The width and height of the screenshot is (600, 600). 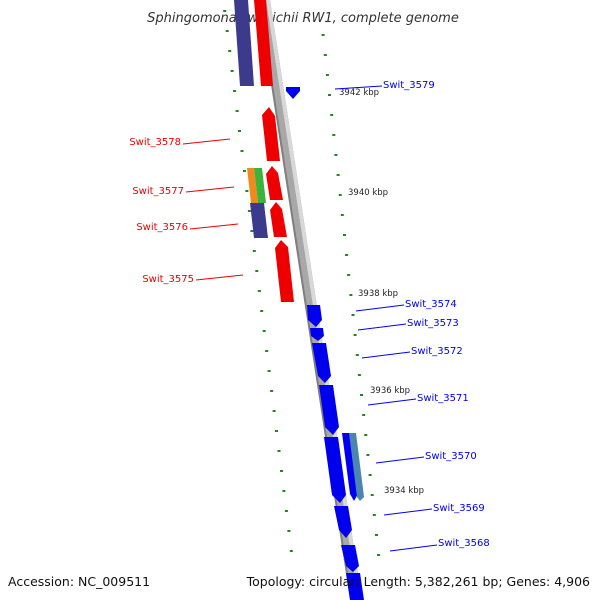 I want to click on gene-steel, so click(x=356, y=467).